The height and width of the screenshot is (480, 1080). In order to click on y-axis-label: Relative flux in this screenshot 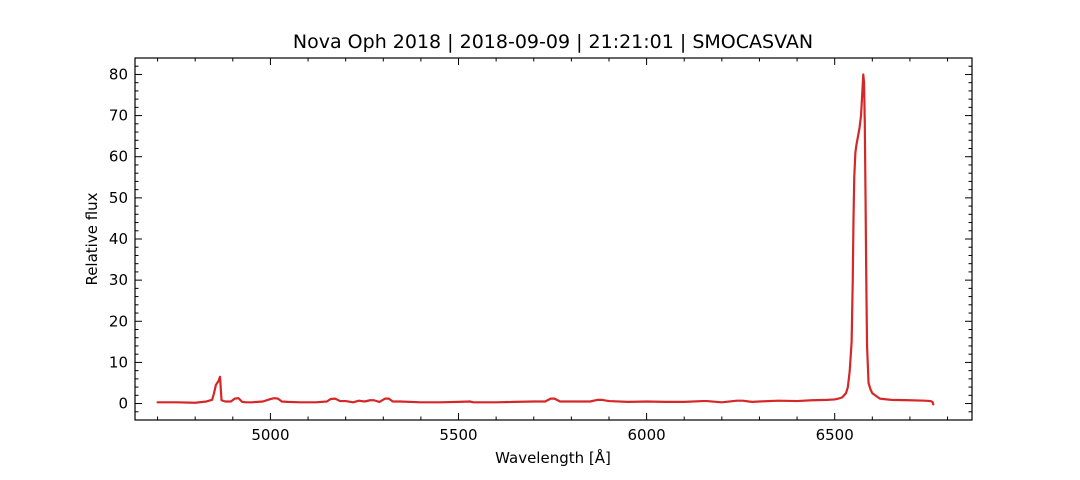, I will do `click(92, 238)`.